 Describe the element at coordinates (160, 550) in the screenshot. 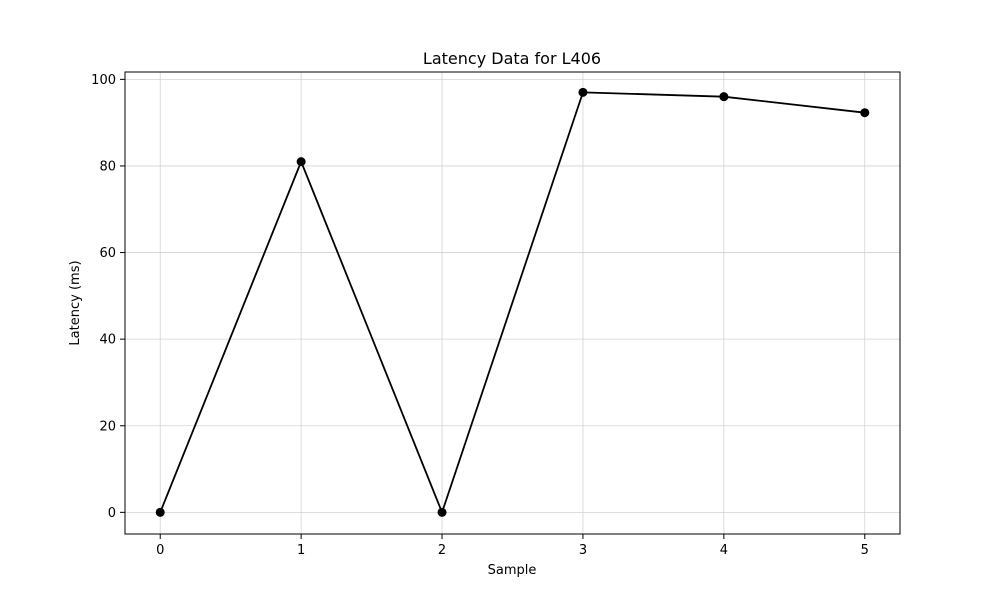

I see `x-tick-label: 0` at that location.